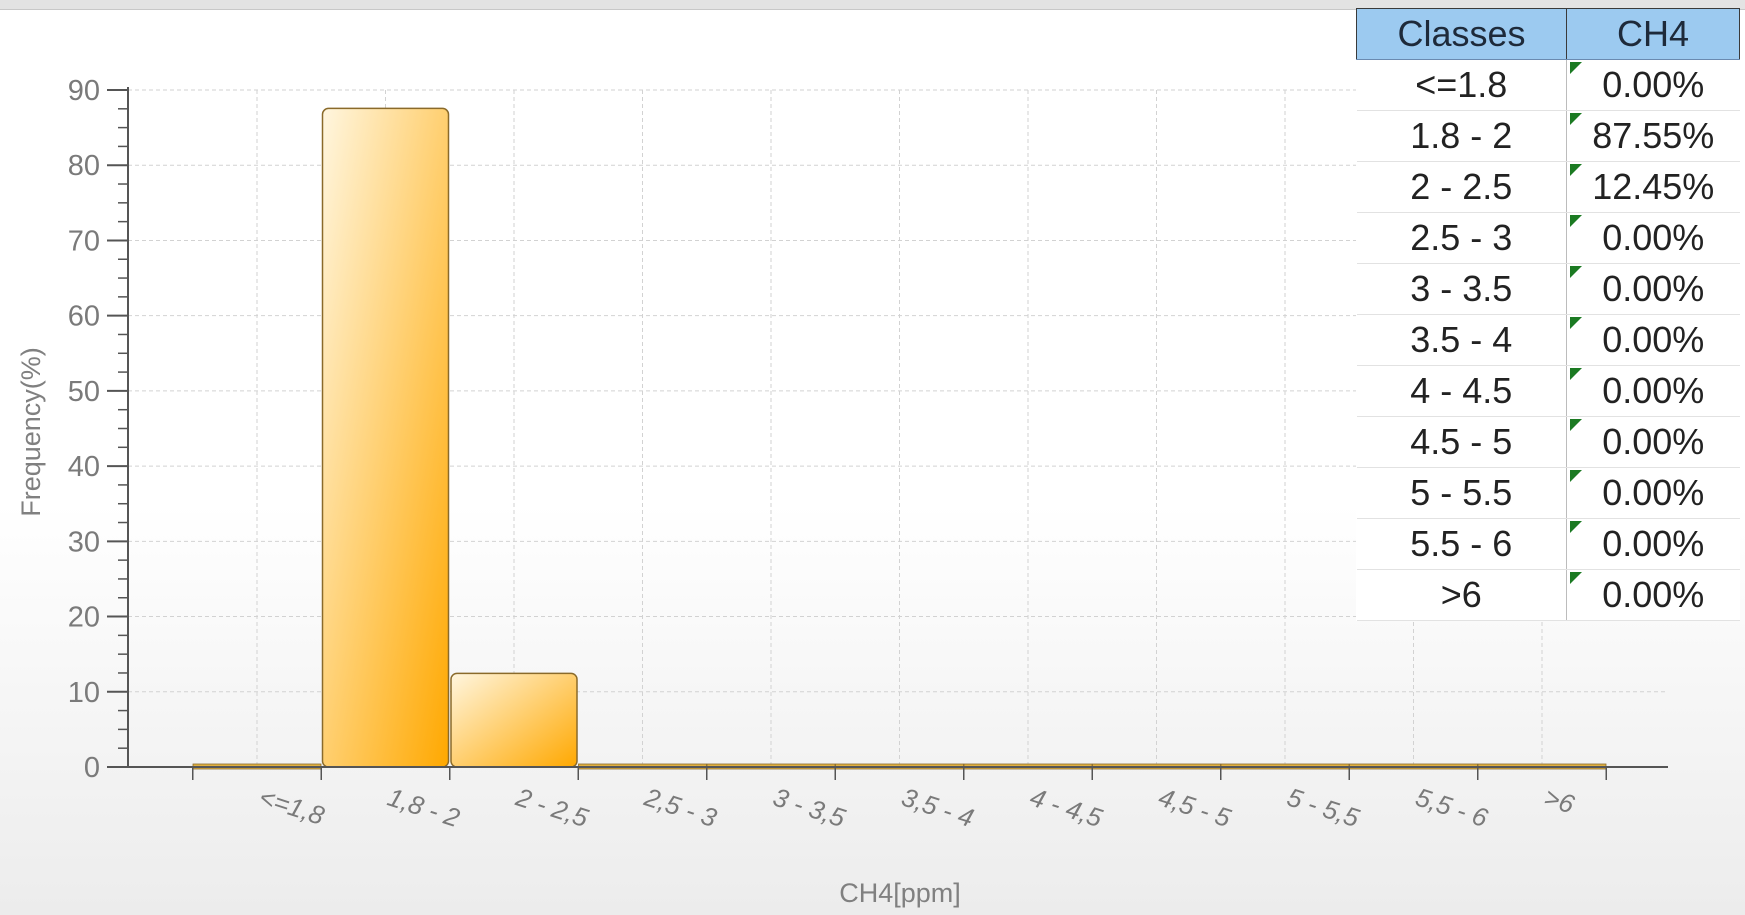 Image resolution: width=1745 pixels, height=915 pixels. I want to click on table-row: 2 - 2.5 12.45%, so click(1548, 187).